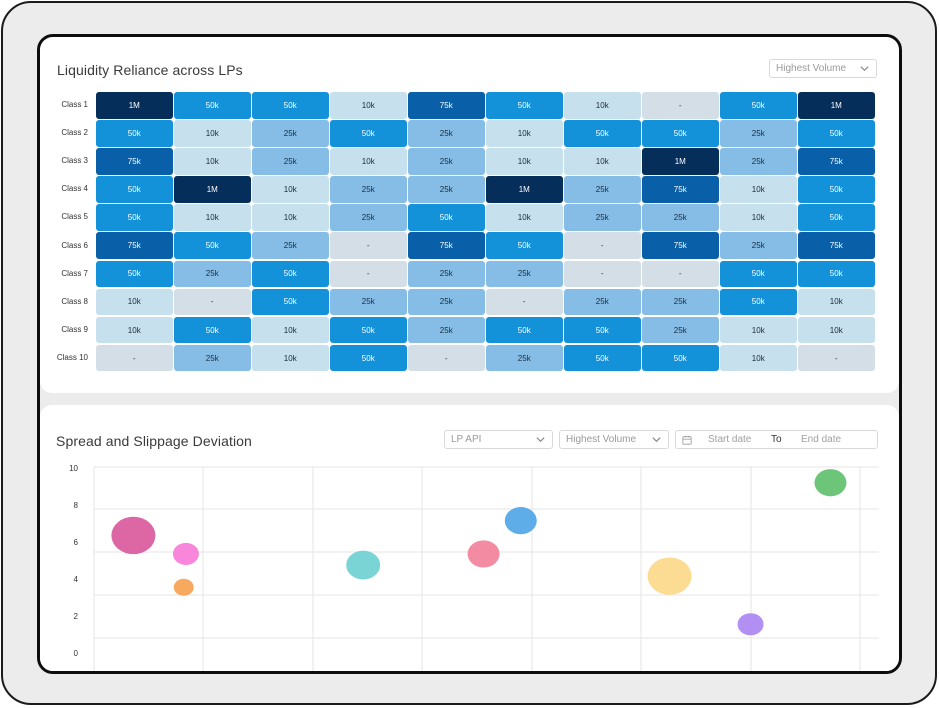 Image resolution: width=939 pixels, height=708 pixels. I want to click on heatmap-sort-select: Highest Volume, so click(823, 68).